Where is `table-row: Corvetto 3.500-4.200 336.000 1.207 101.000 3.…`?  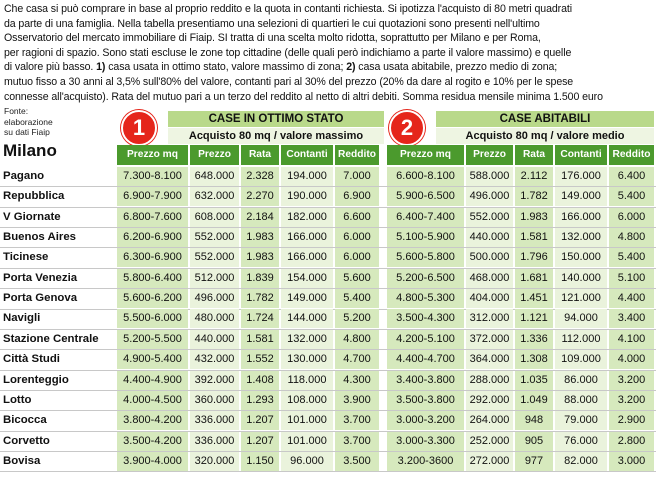 table-row: Corvetto 3.500-4.200 336.000 1.207 101.000 3.… is located at coordinates (328, 441).